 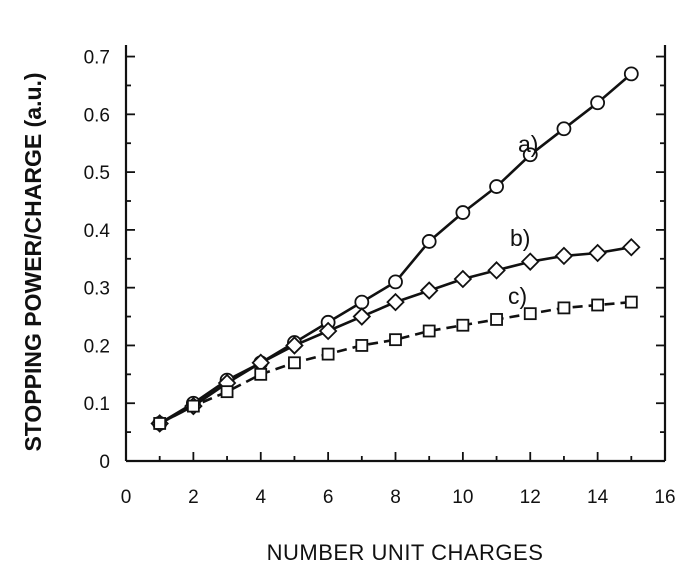 What do you see at coordinates (328, 497) in the screenshot?
I see `x-tick-label: 6` at bounding box center [328, 497].